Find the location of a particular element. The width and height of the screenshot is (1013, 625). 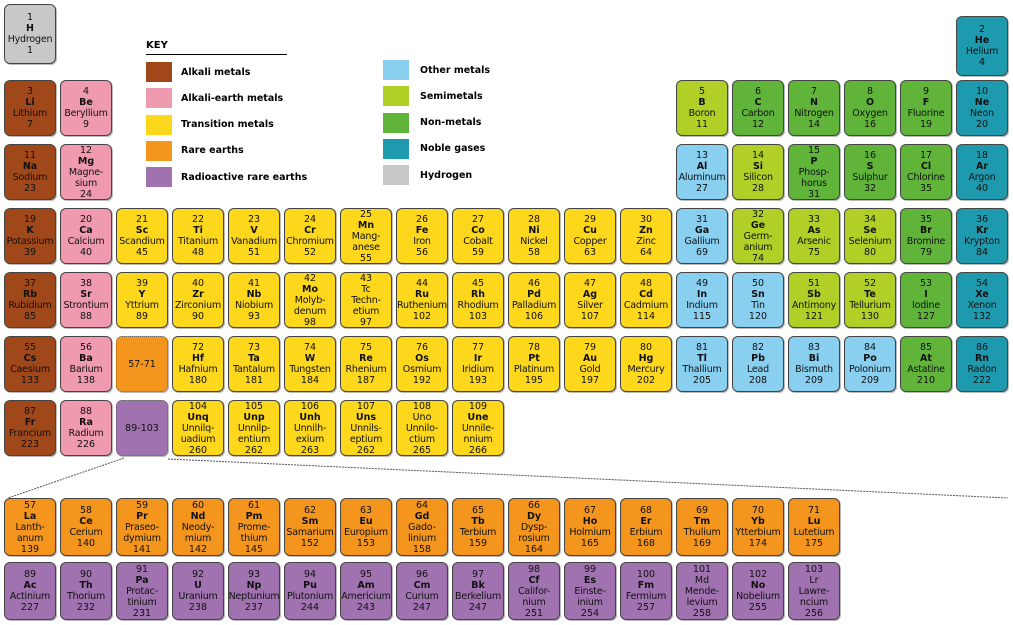

element-cell-pu: 94 Pu Plutonium 244 is located at coordinates (310, 591).